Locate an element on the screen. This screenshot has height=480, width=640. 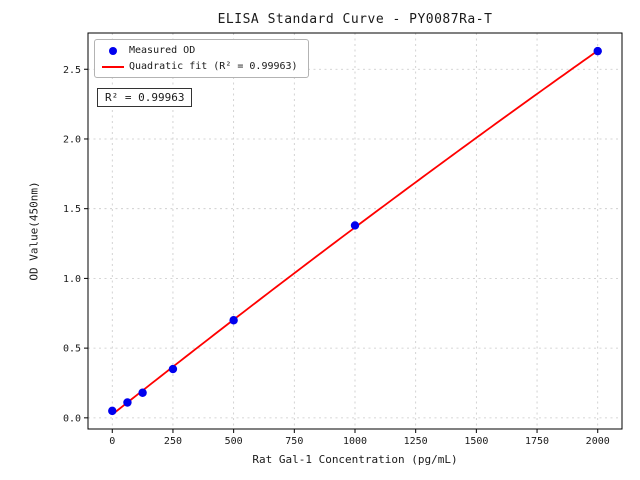
y-tick-label: 0.0 is located at coordinates (72, 418).